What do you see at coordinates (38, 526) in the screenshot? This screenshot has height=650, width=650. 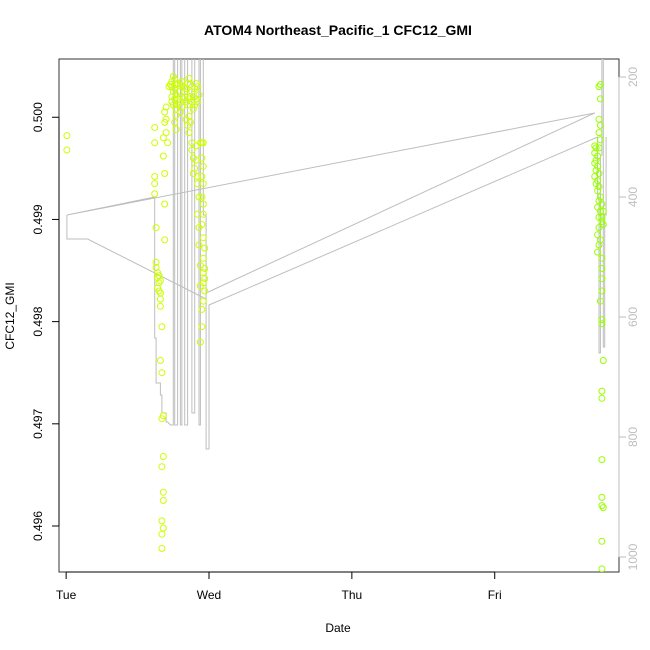 I see `y-tick-label: 0.496` at bounding box center [38, 526].